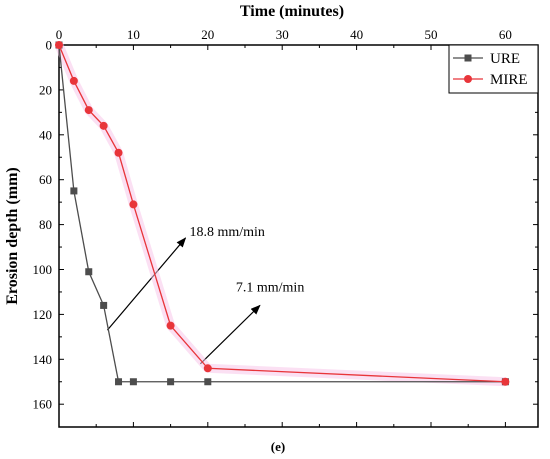  What do you see at coordinates (207, 34) in the screenshot?
I see `x-tick-label: 20` at bounding box center [207, 34].